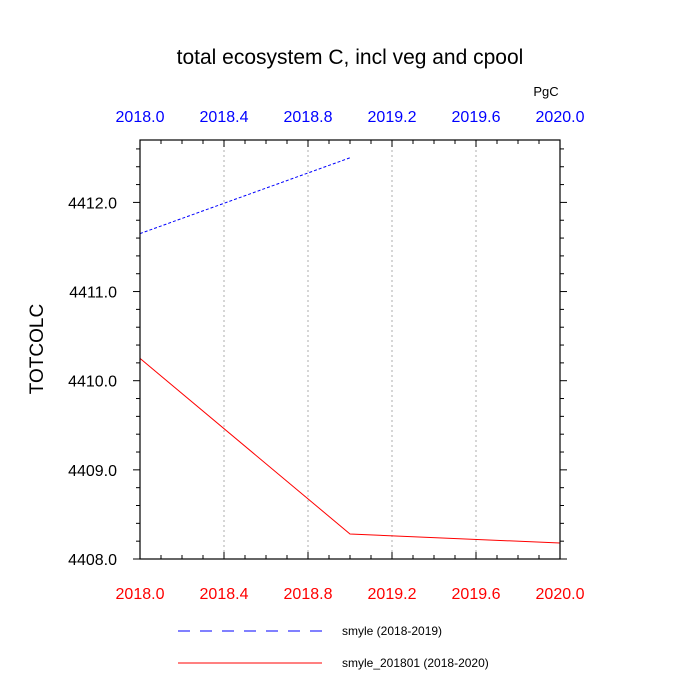 This screenshot has width=700, height=700. What do you see at coordinates (92, 382) in the screenshot?
I see `y-tick-label: 4410.0` at bounding box center [92, 382].